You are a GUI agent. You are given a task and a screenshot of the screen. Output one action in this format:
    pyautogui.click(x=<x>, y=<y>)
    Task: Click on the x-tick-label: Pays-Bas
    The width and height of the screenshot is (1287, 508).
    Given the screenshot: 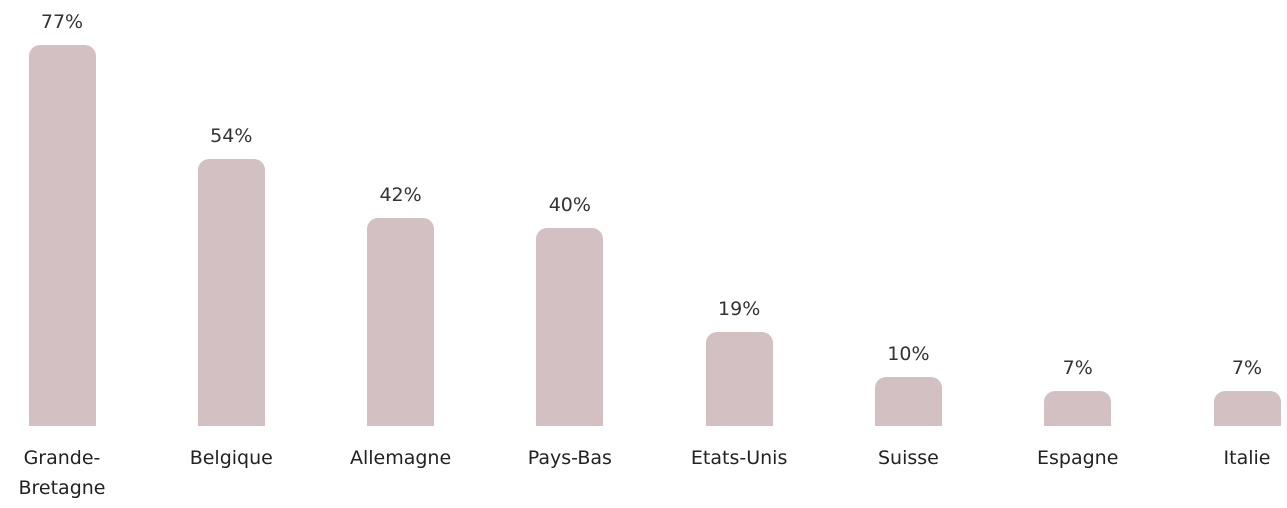 What is the action you would take?
    pyautogui.click(x=569, y=458)
    